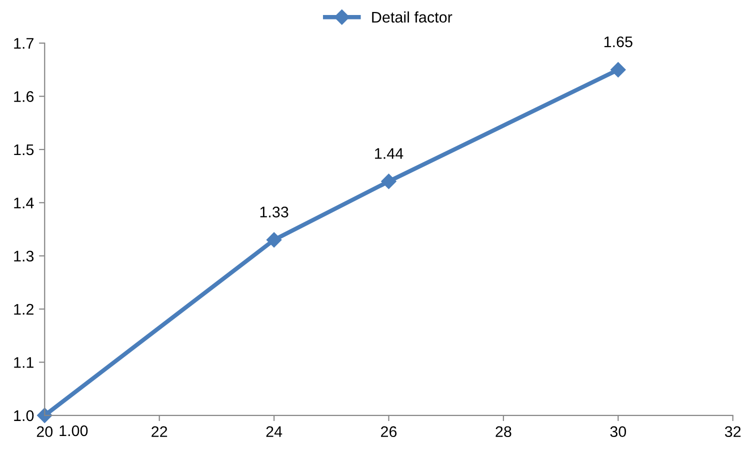  What do you see at coordinates (44, 432) in the screenshot?
I see `x-tick-label: 20` at bounding box center [44, 432].